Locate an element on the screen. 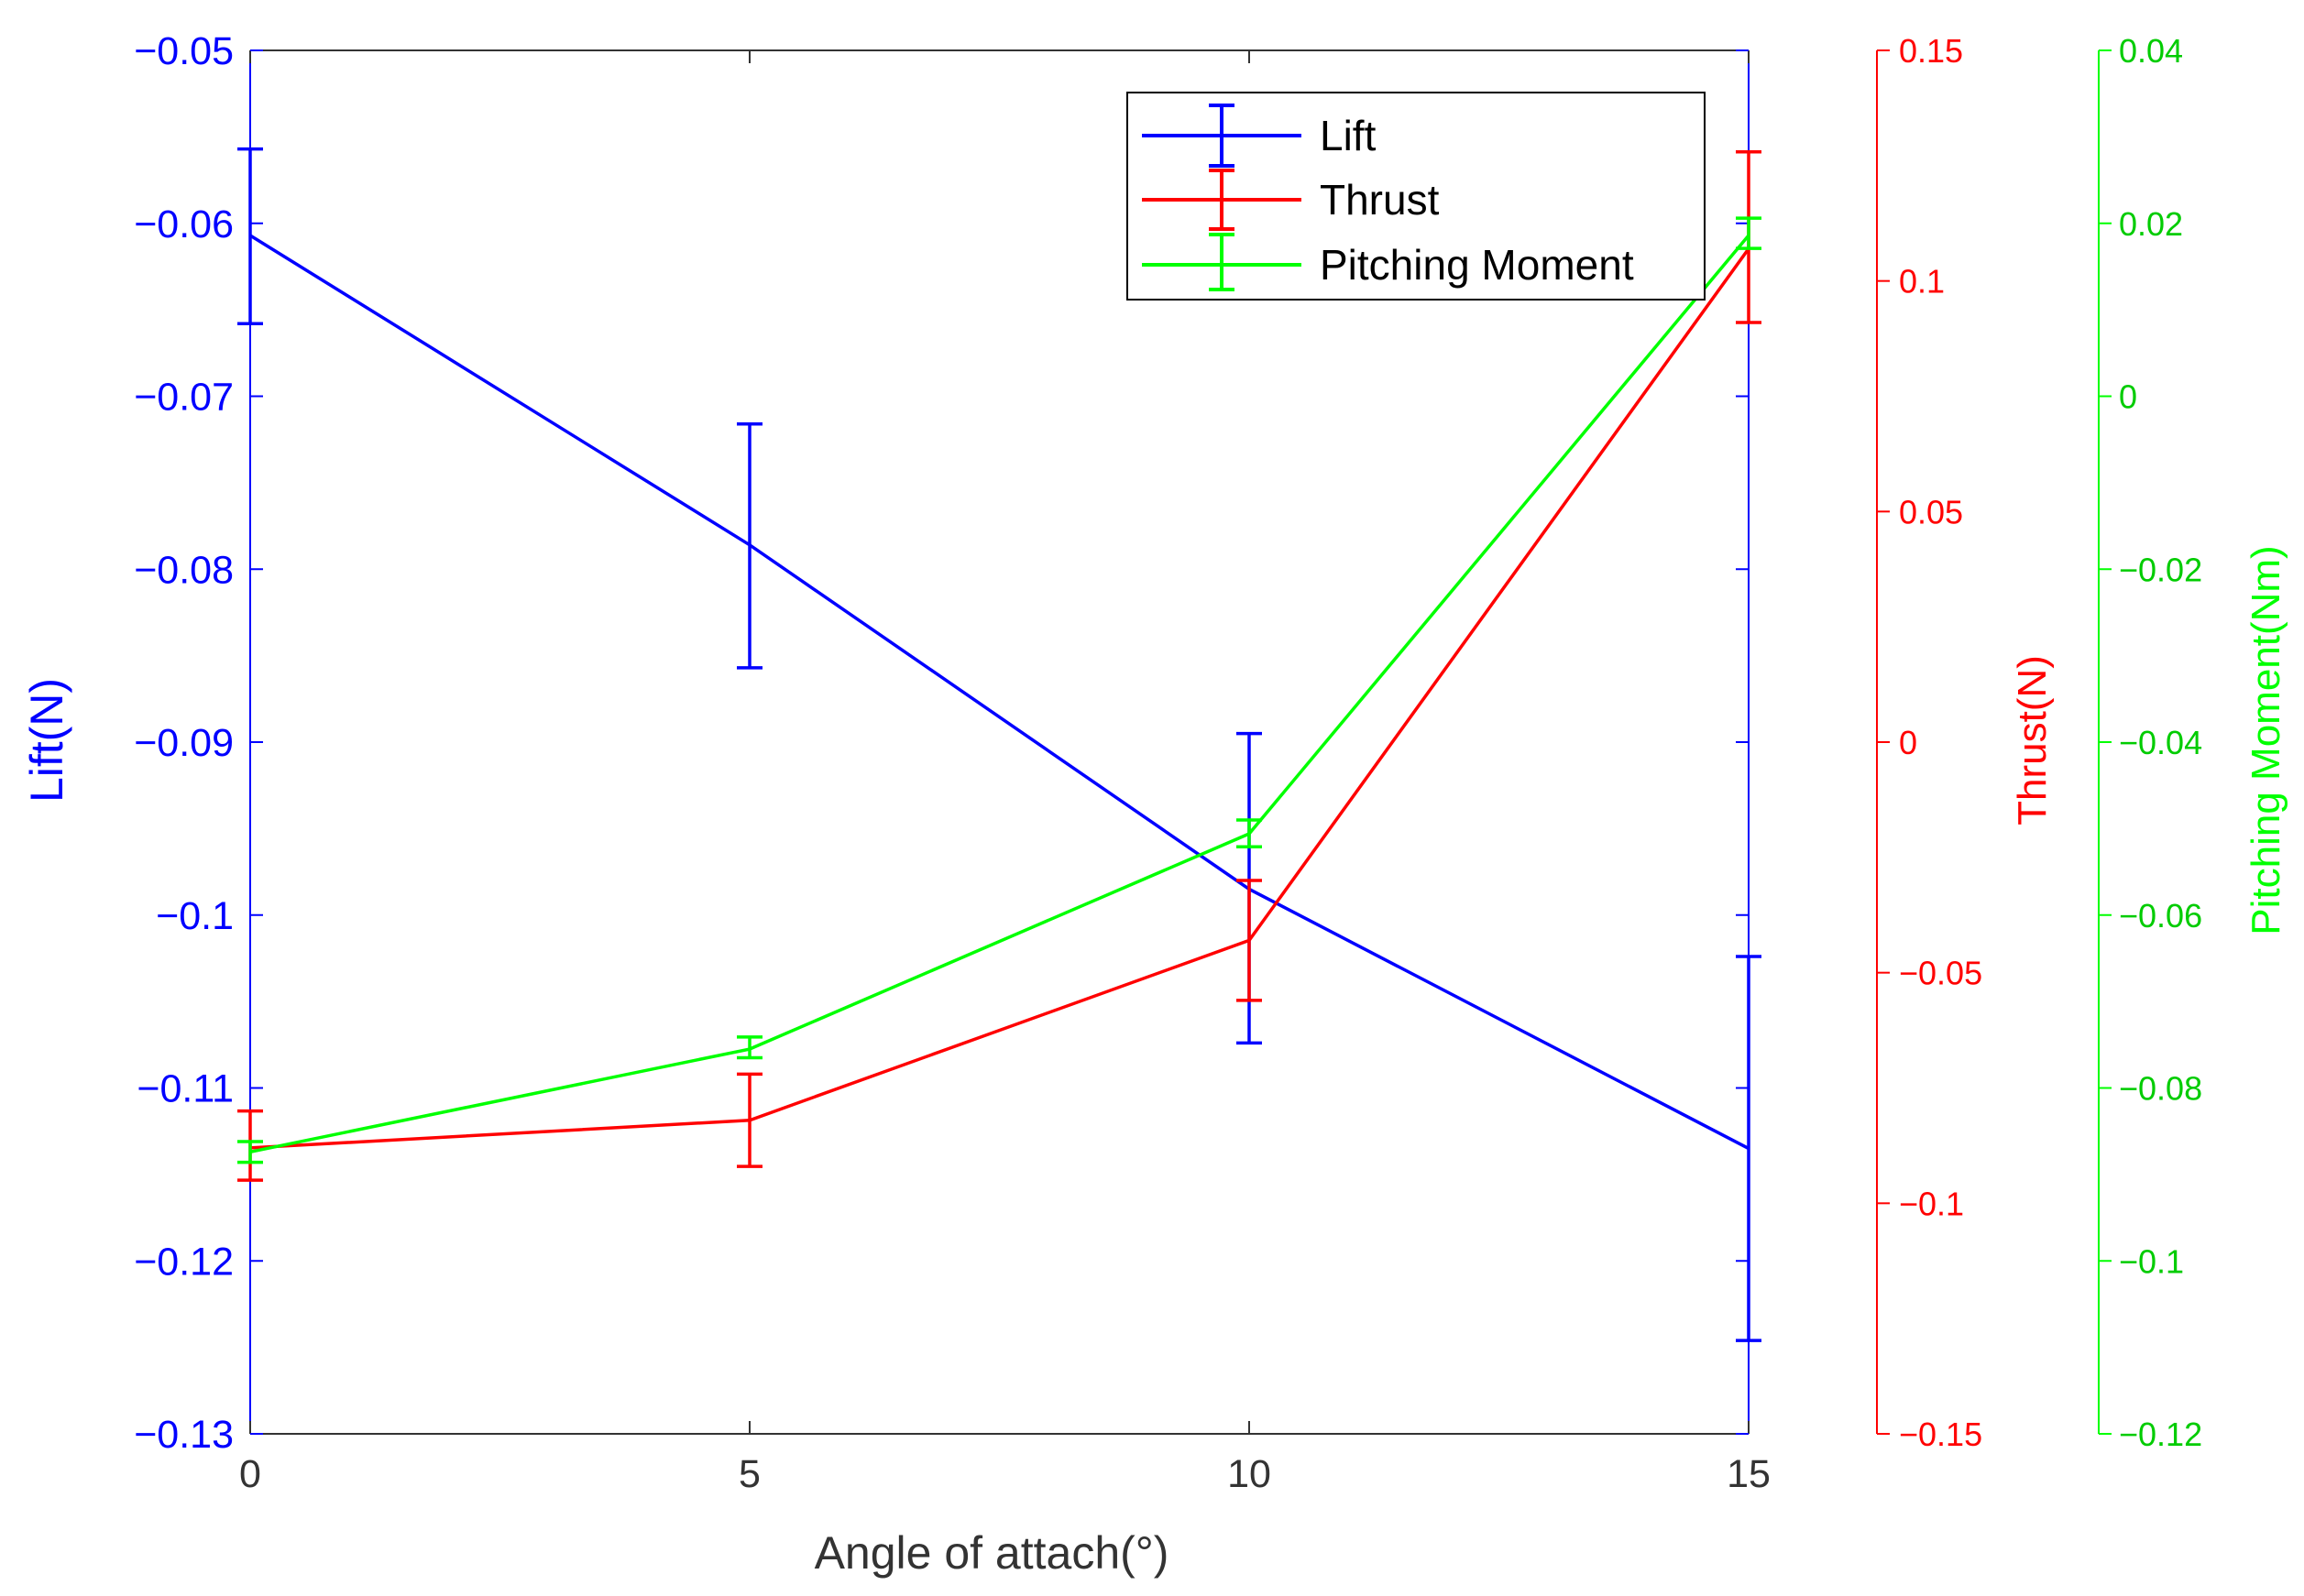 This screenshot has height=1596, width=2304. moment-tick-label: −0.02 is located at coordinates (2160, 569).